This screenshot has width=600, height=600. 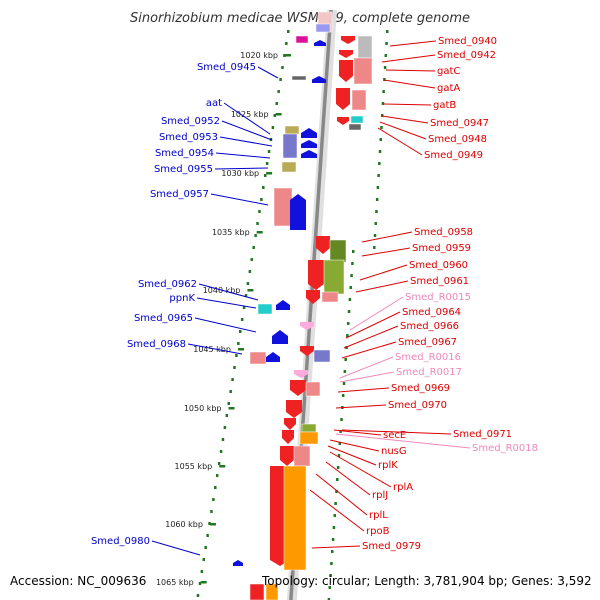 What do you see at coordinates (441, 248) in the screenshot?
I see `gene-label-smed_0959: Smed_0959` at bounding box center [441, 248].